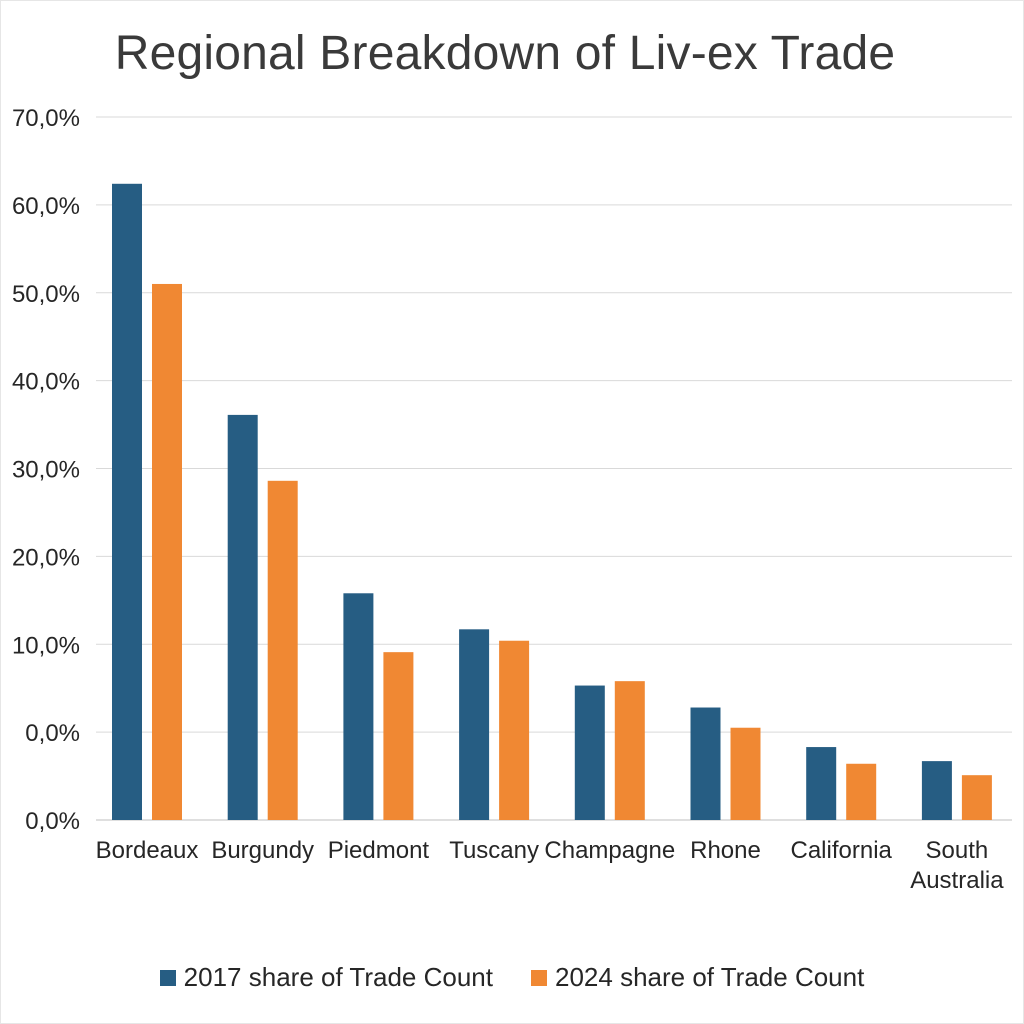 The image size is (1024, 1024). Describe the element at coordinates (494, 850) in the screenshot. I see `x-category-label: Tuscany` at that location.